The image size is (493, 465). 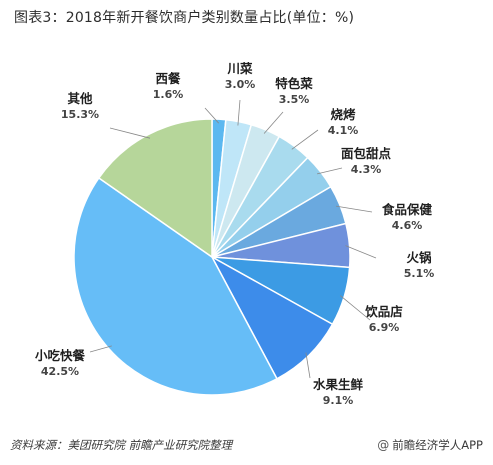 I want to click on chart-title: 图表3：2018年新开餐饮商户类别数量占比(单位：%), so click(x=184, y=18).